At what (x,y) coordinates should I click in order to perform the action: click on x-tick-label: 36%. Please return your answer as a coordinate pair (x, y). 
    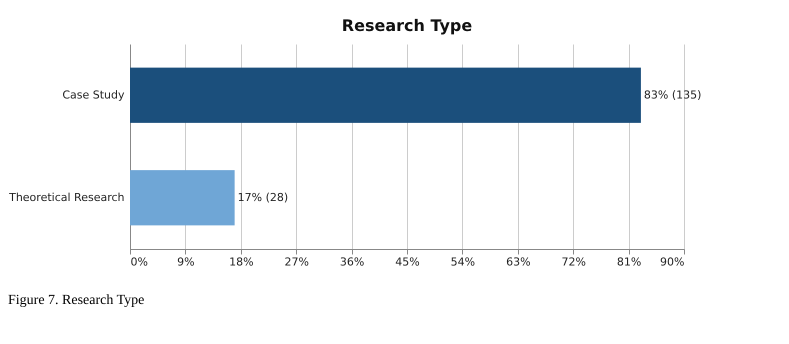
    Looking at the image, I should click on (352, 262).